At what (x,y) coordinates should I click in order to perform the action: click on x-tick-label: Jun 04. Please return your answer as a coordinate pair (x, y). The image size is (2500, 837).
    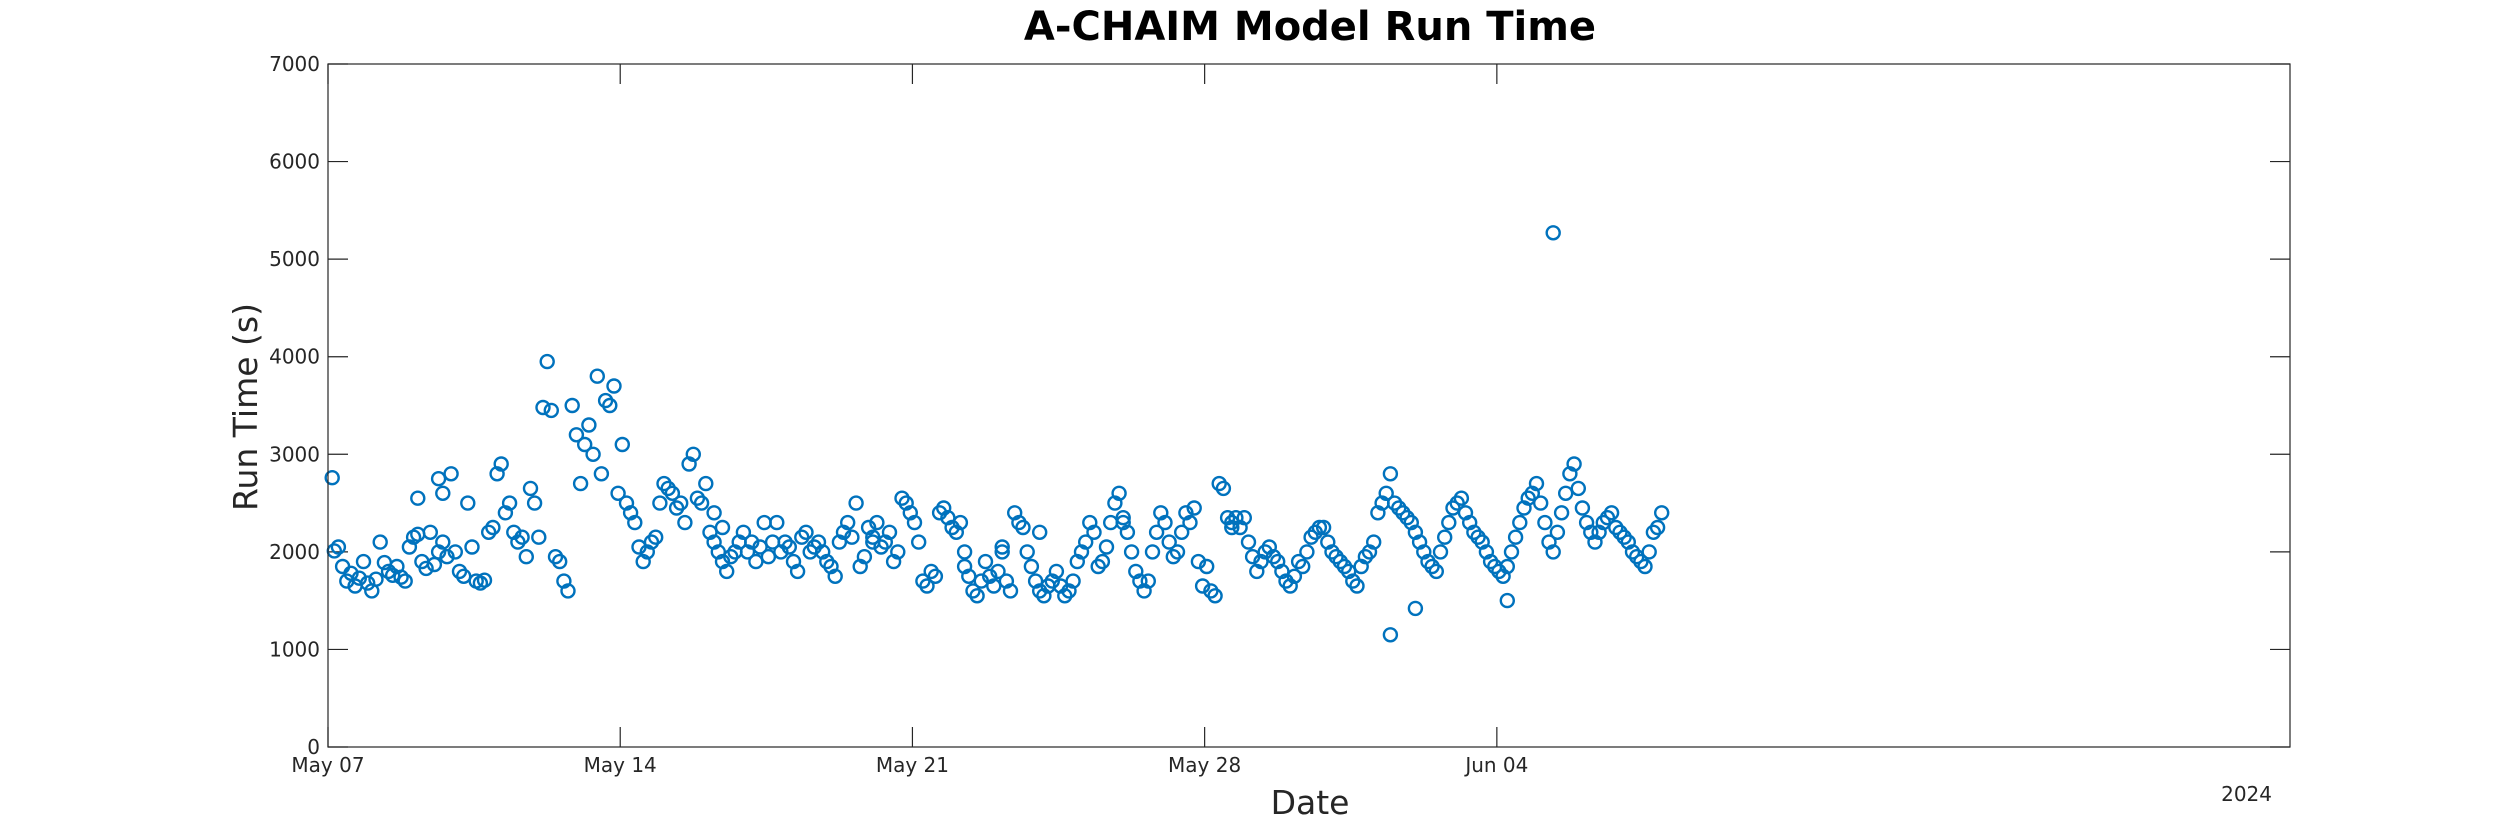
    Looking at the image, I should click on (1495, 765).